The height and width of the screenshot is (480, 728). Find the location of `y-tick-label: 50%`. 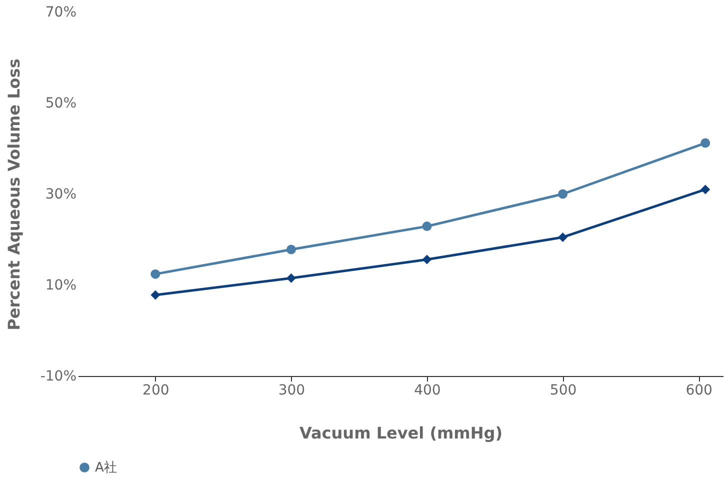

y-tick-label: 50% is located at coordinates (60, 104).